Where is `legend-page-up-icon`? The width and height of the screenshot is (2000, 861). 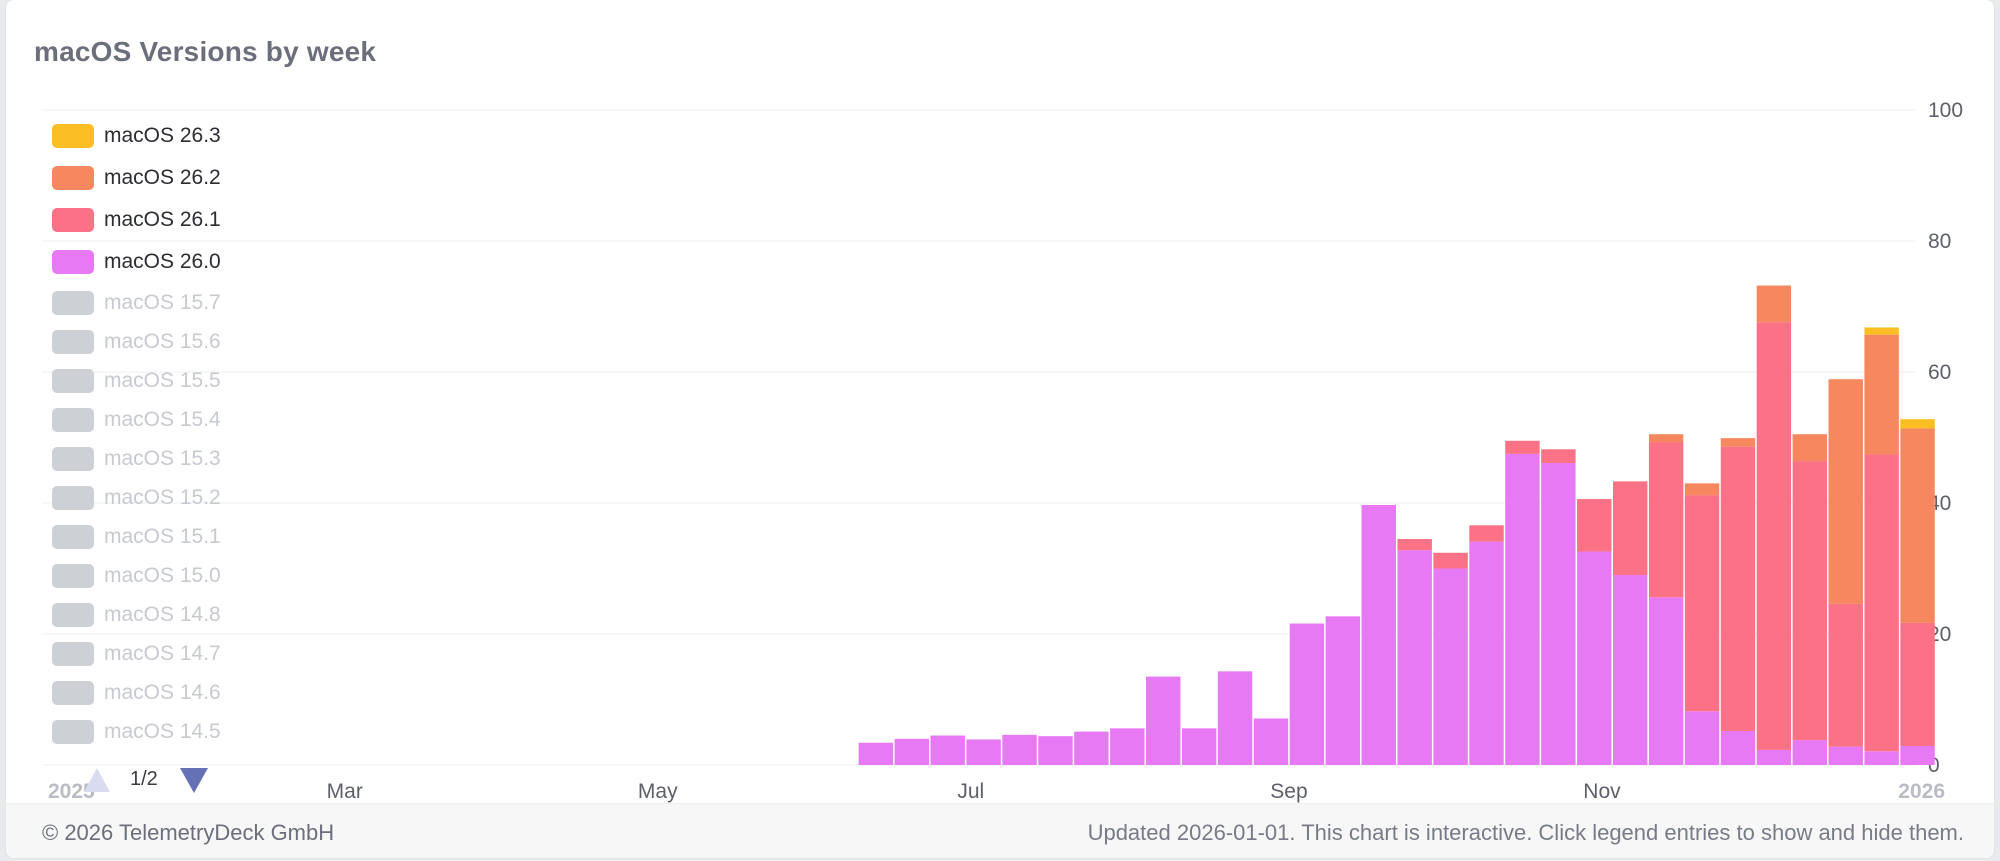
legend-page-up-icon is located at coordinates (97, 780).